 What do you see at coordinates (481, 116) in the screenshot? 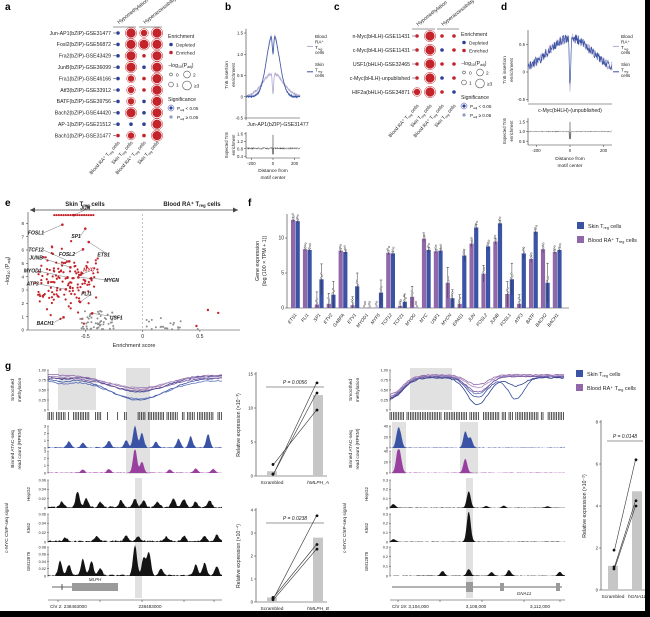
I see `text-label: Padj ≥ 0.05` at bounding box center [481, 116].